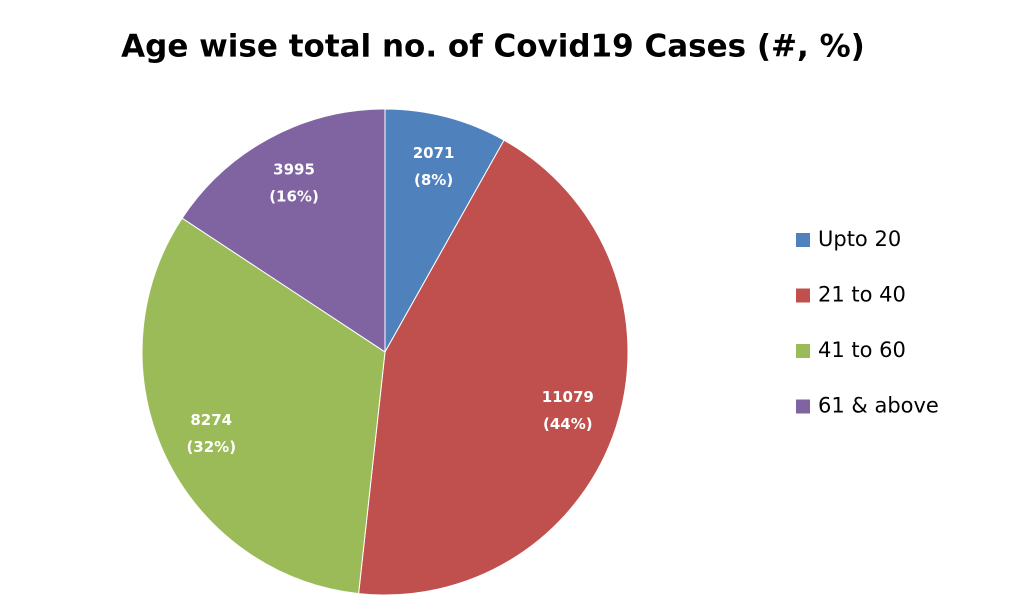  Describe the element at coordinates (859, 239) in the screenshot. I see `legend-label: Upto 20` at that location.